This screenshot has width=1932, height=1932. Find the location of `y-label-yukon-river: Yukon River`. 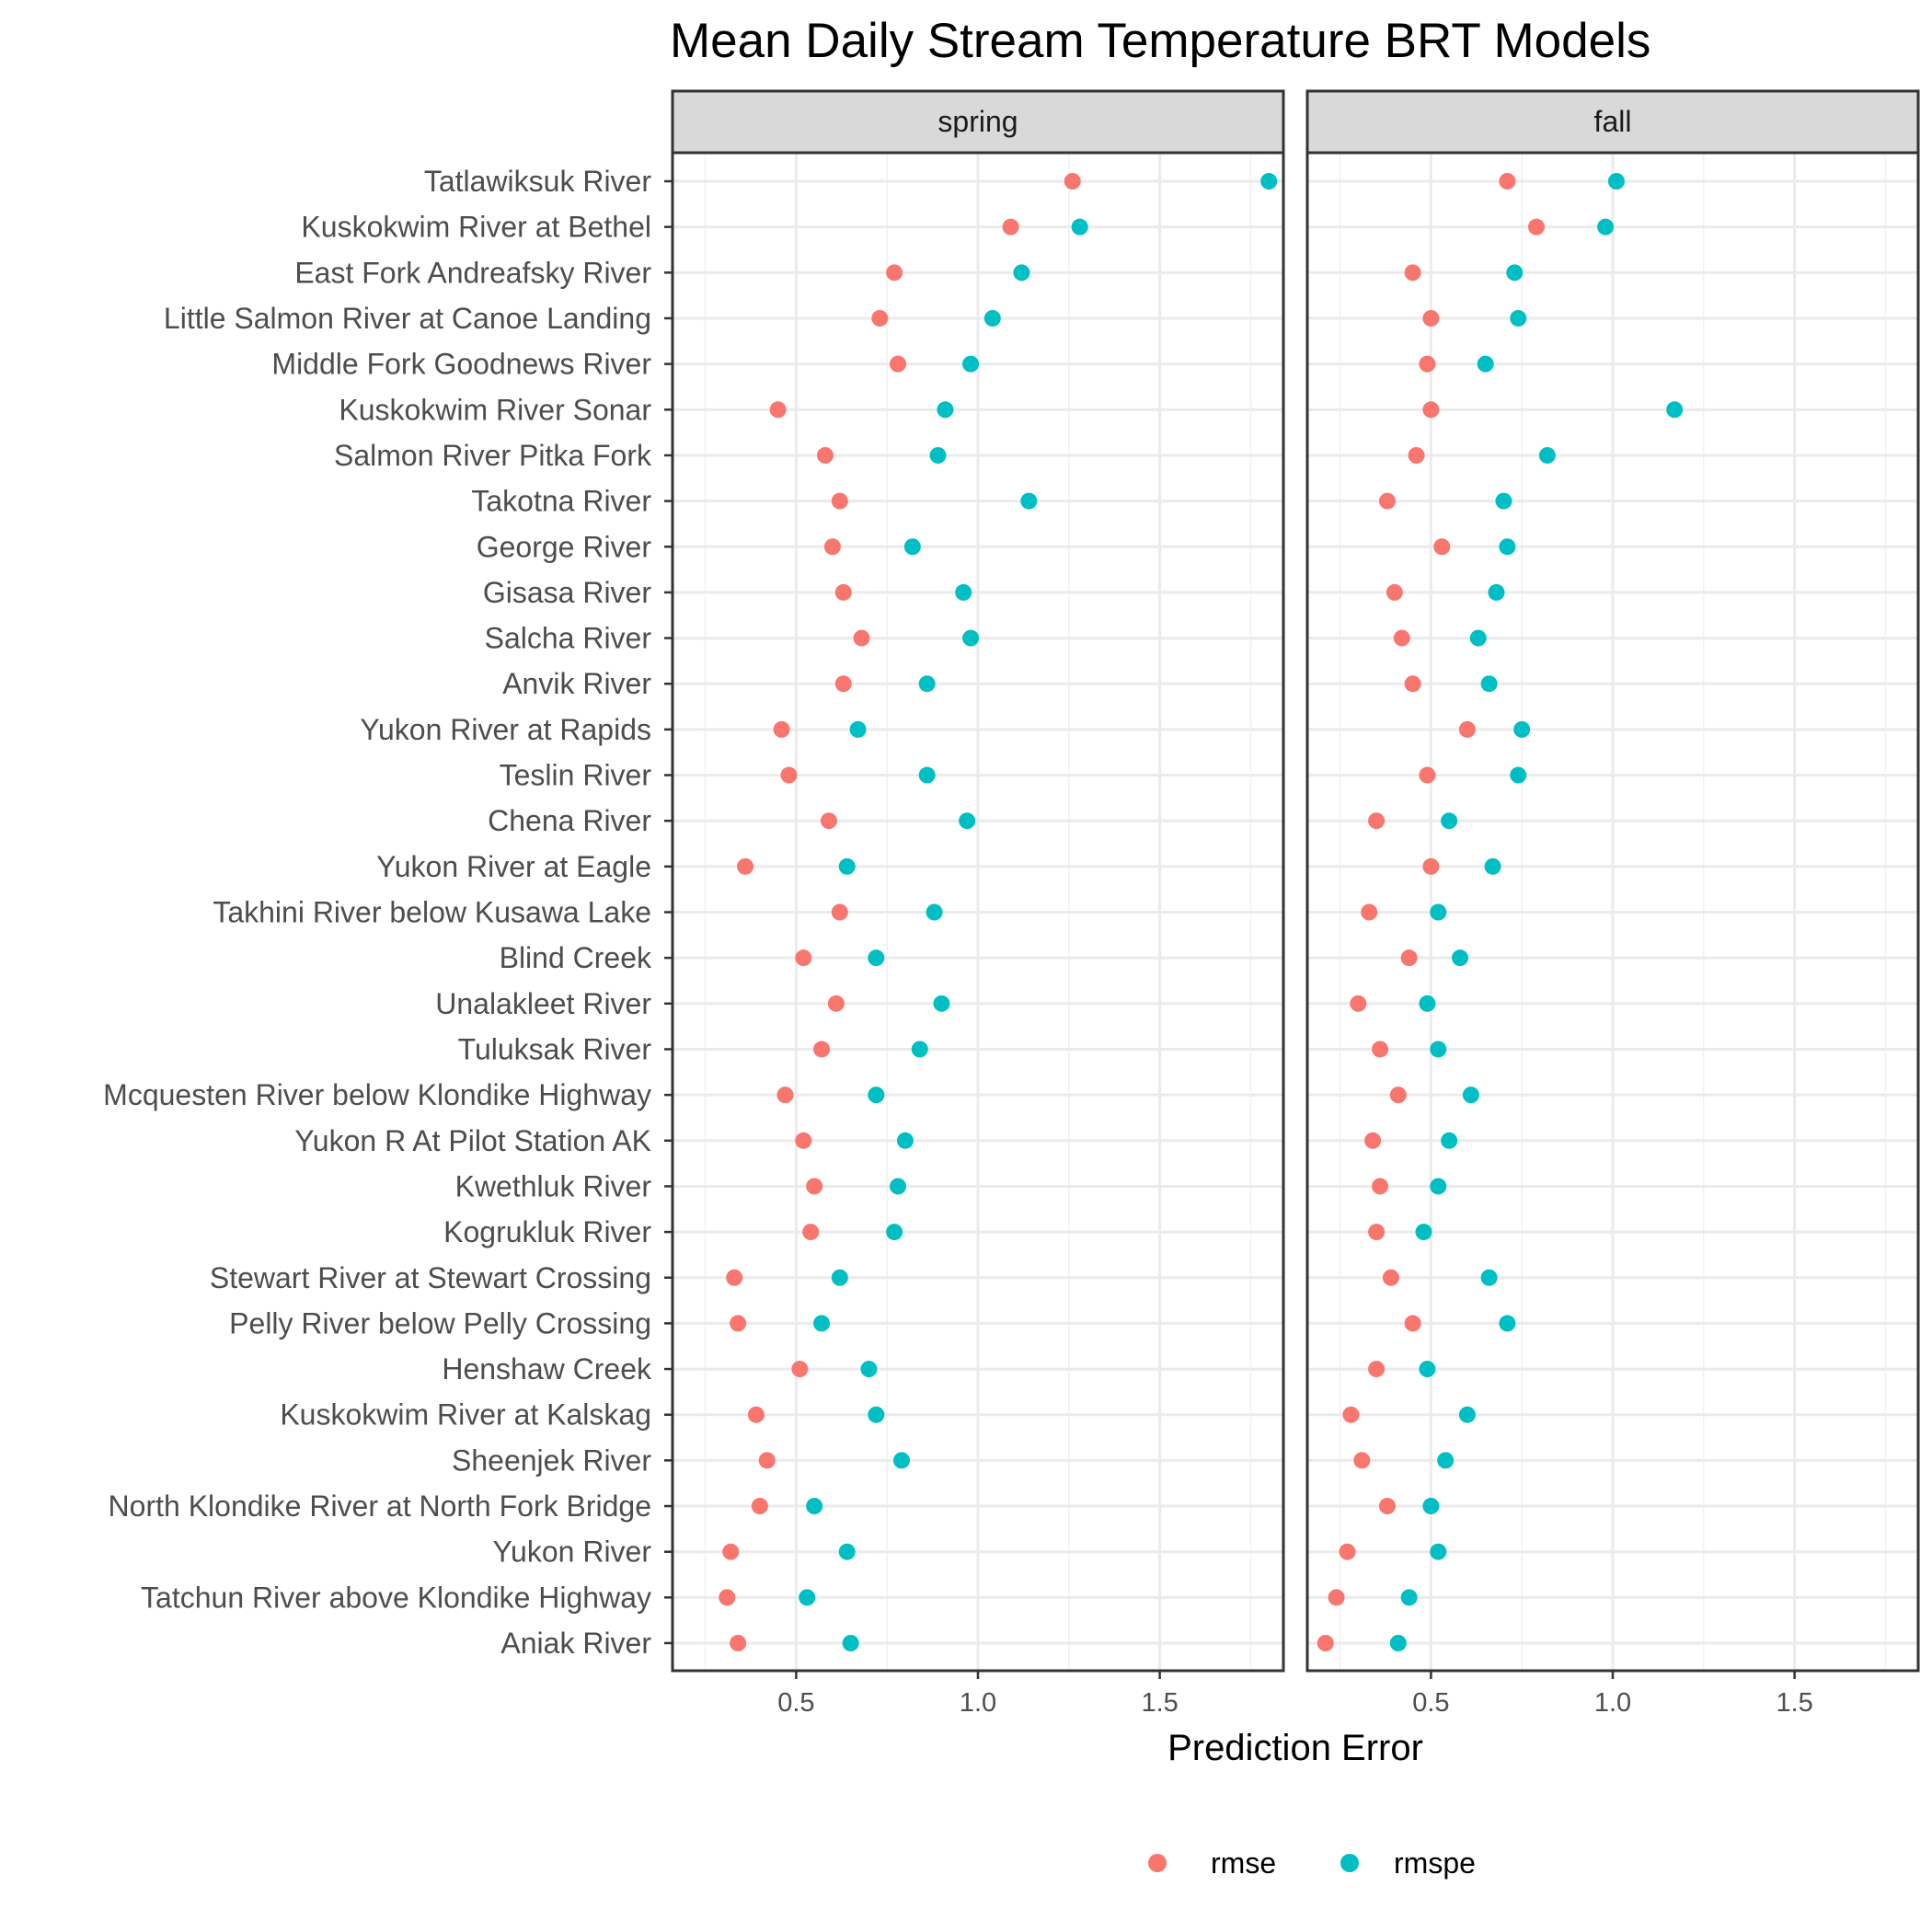

y-label-yukon-river: Yukon River is located at coordinates (571, 1552).